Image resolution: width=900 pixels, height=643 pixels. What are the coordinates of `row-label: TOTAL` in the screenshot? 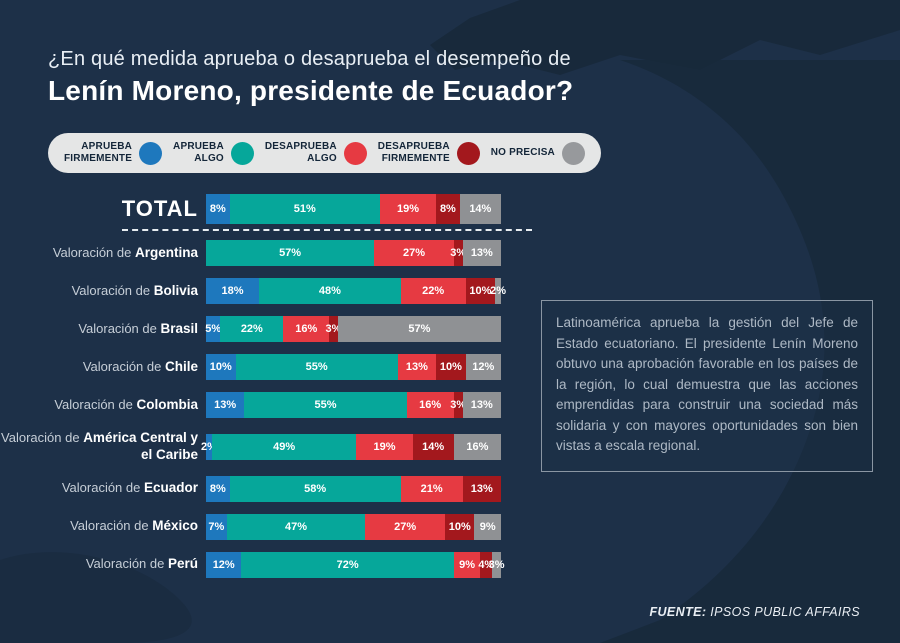 It's located at (159, 209).